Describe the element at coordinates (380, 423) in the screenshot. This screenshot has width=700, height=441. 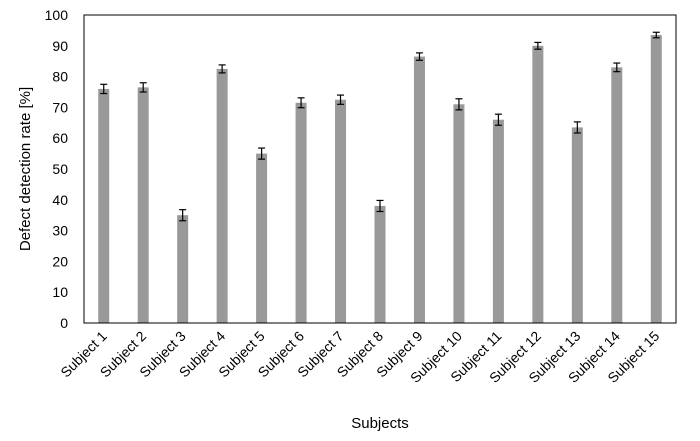
I see `x-axis-title: Subjects` at that location.